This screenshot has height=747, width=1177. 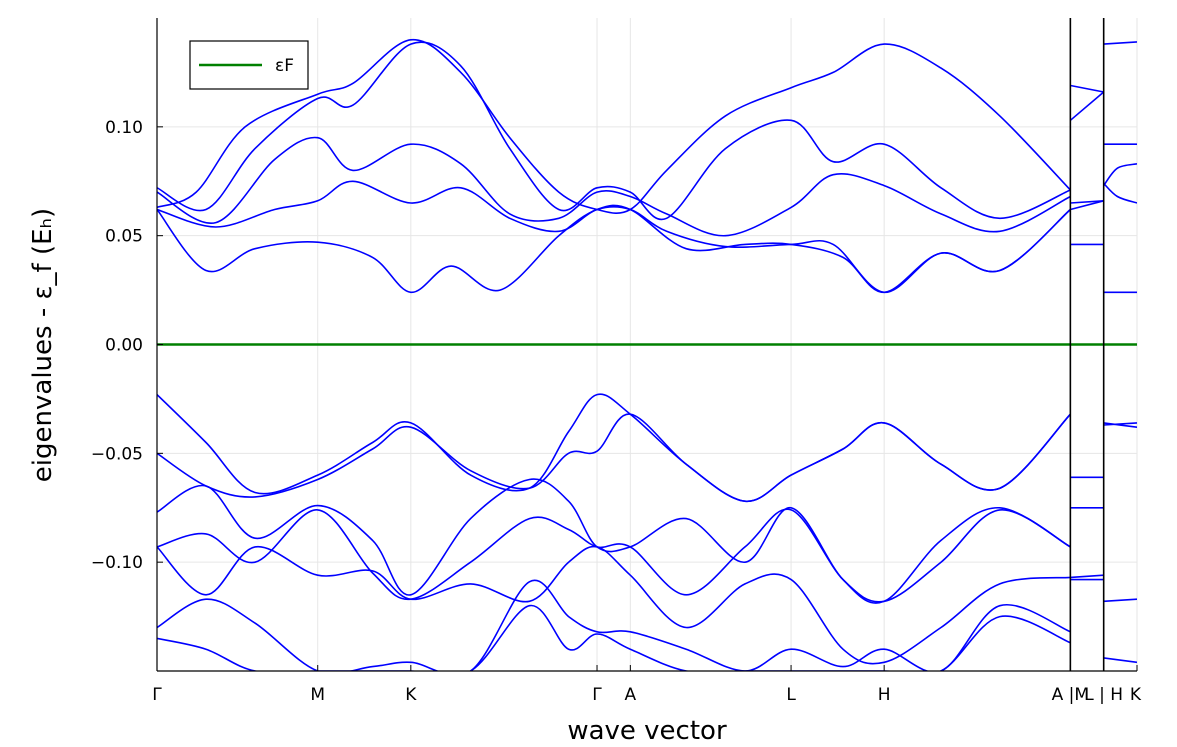 I want to click on y-tick-label-1: 0.05, so click(x=124, y=237).